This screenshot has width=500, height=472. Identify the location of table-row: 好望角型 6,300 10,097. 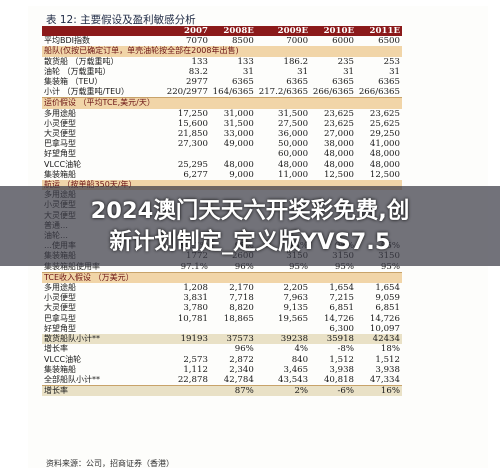
(222, 329).